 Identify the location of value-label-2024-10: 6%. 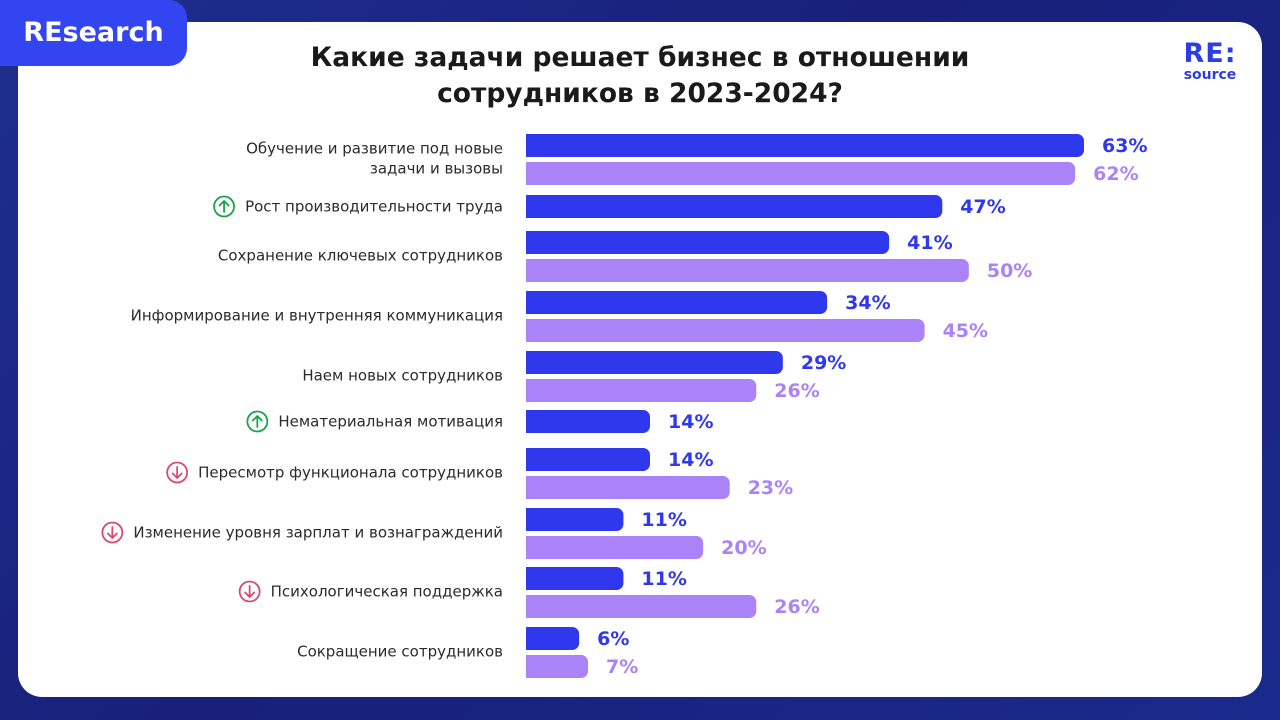
(613, 639).